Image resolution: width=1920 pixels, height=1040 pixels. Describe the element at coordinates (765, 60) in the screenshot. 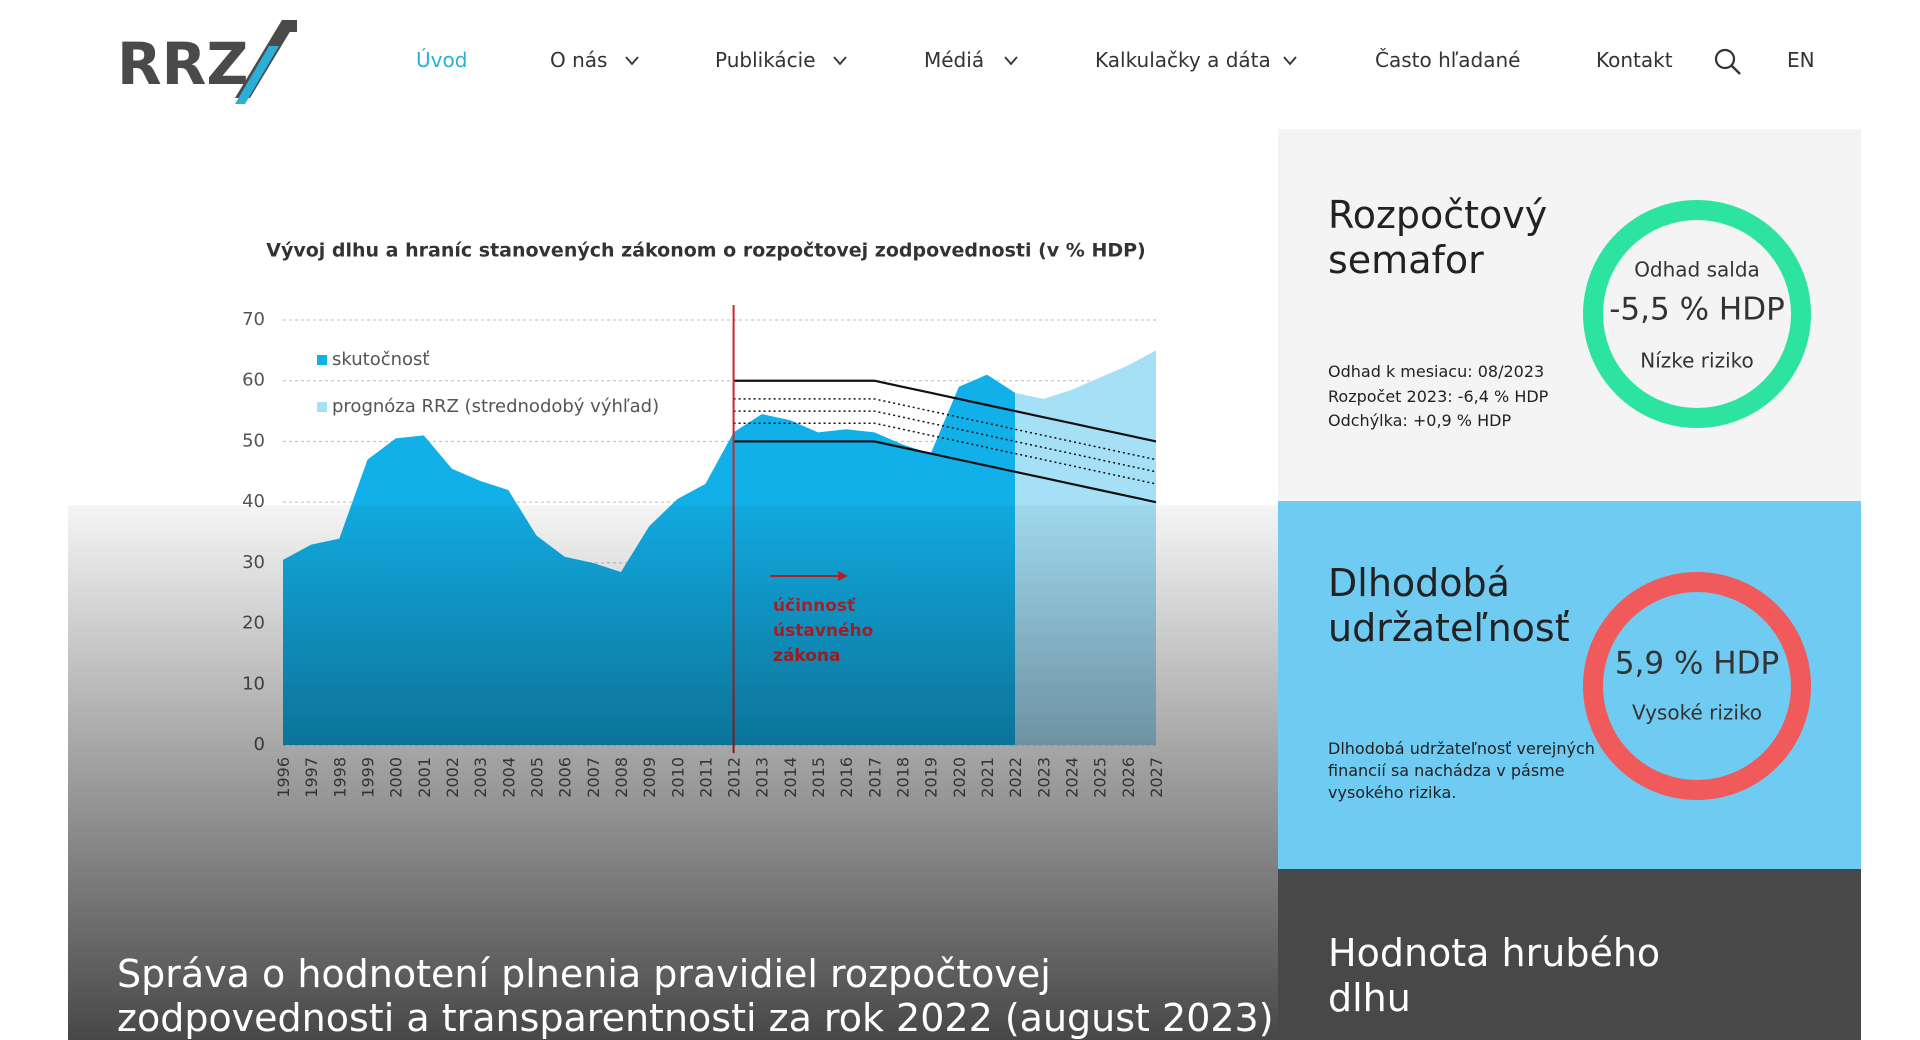

I see `nav-item: Publikácie` at that location.